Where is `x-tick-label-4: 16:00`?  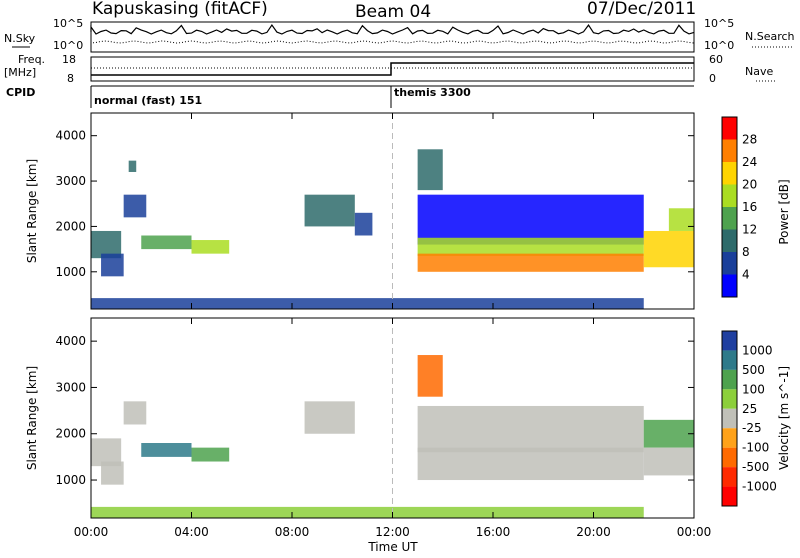
x-tick-label-4: 16:00 is located at coordinates (493, 532).